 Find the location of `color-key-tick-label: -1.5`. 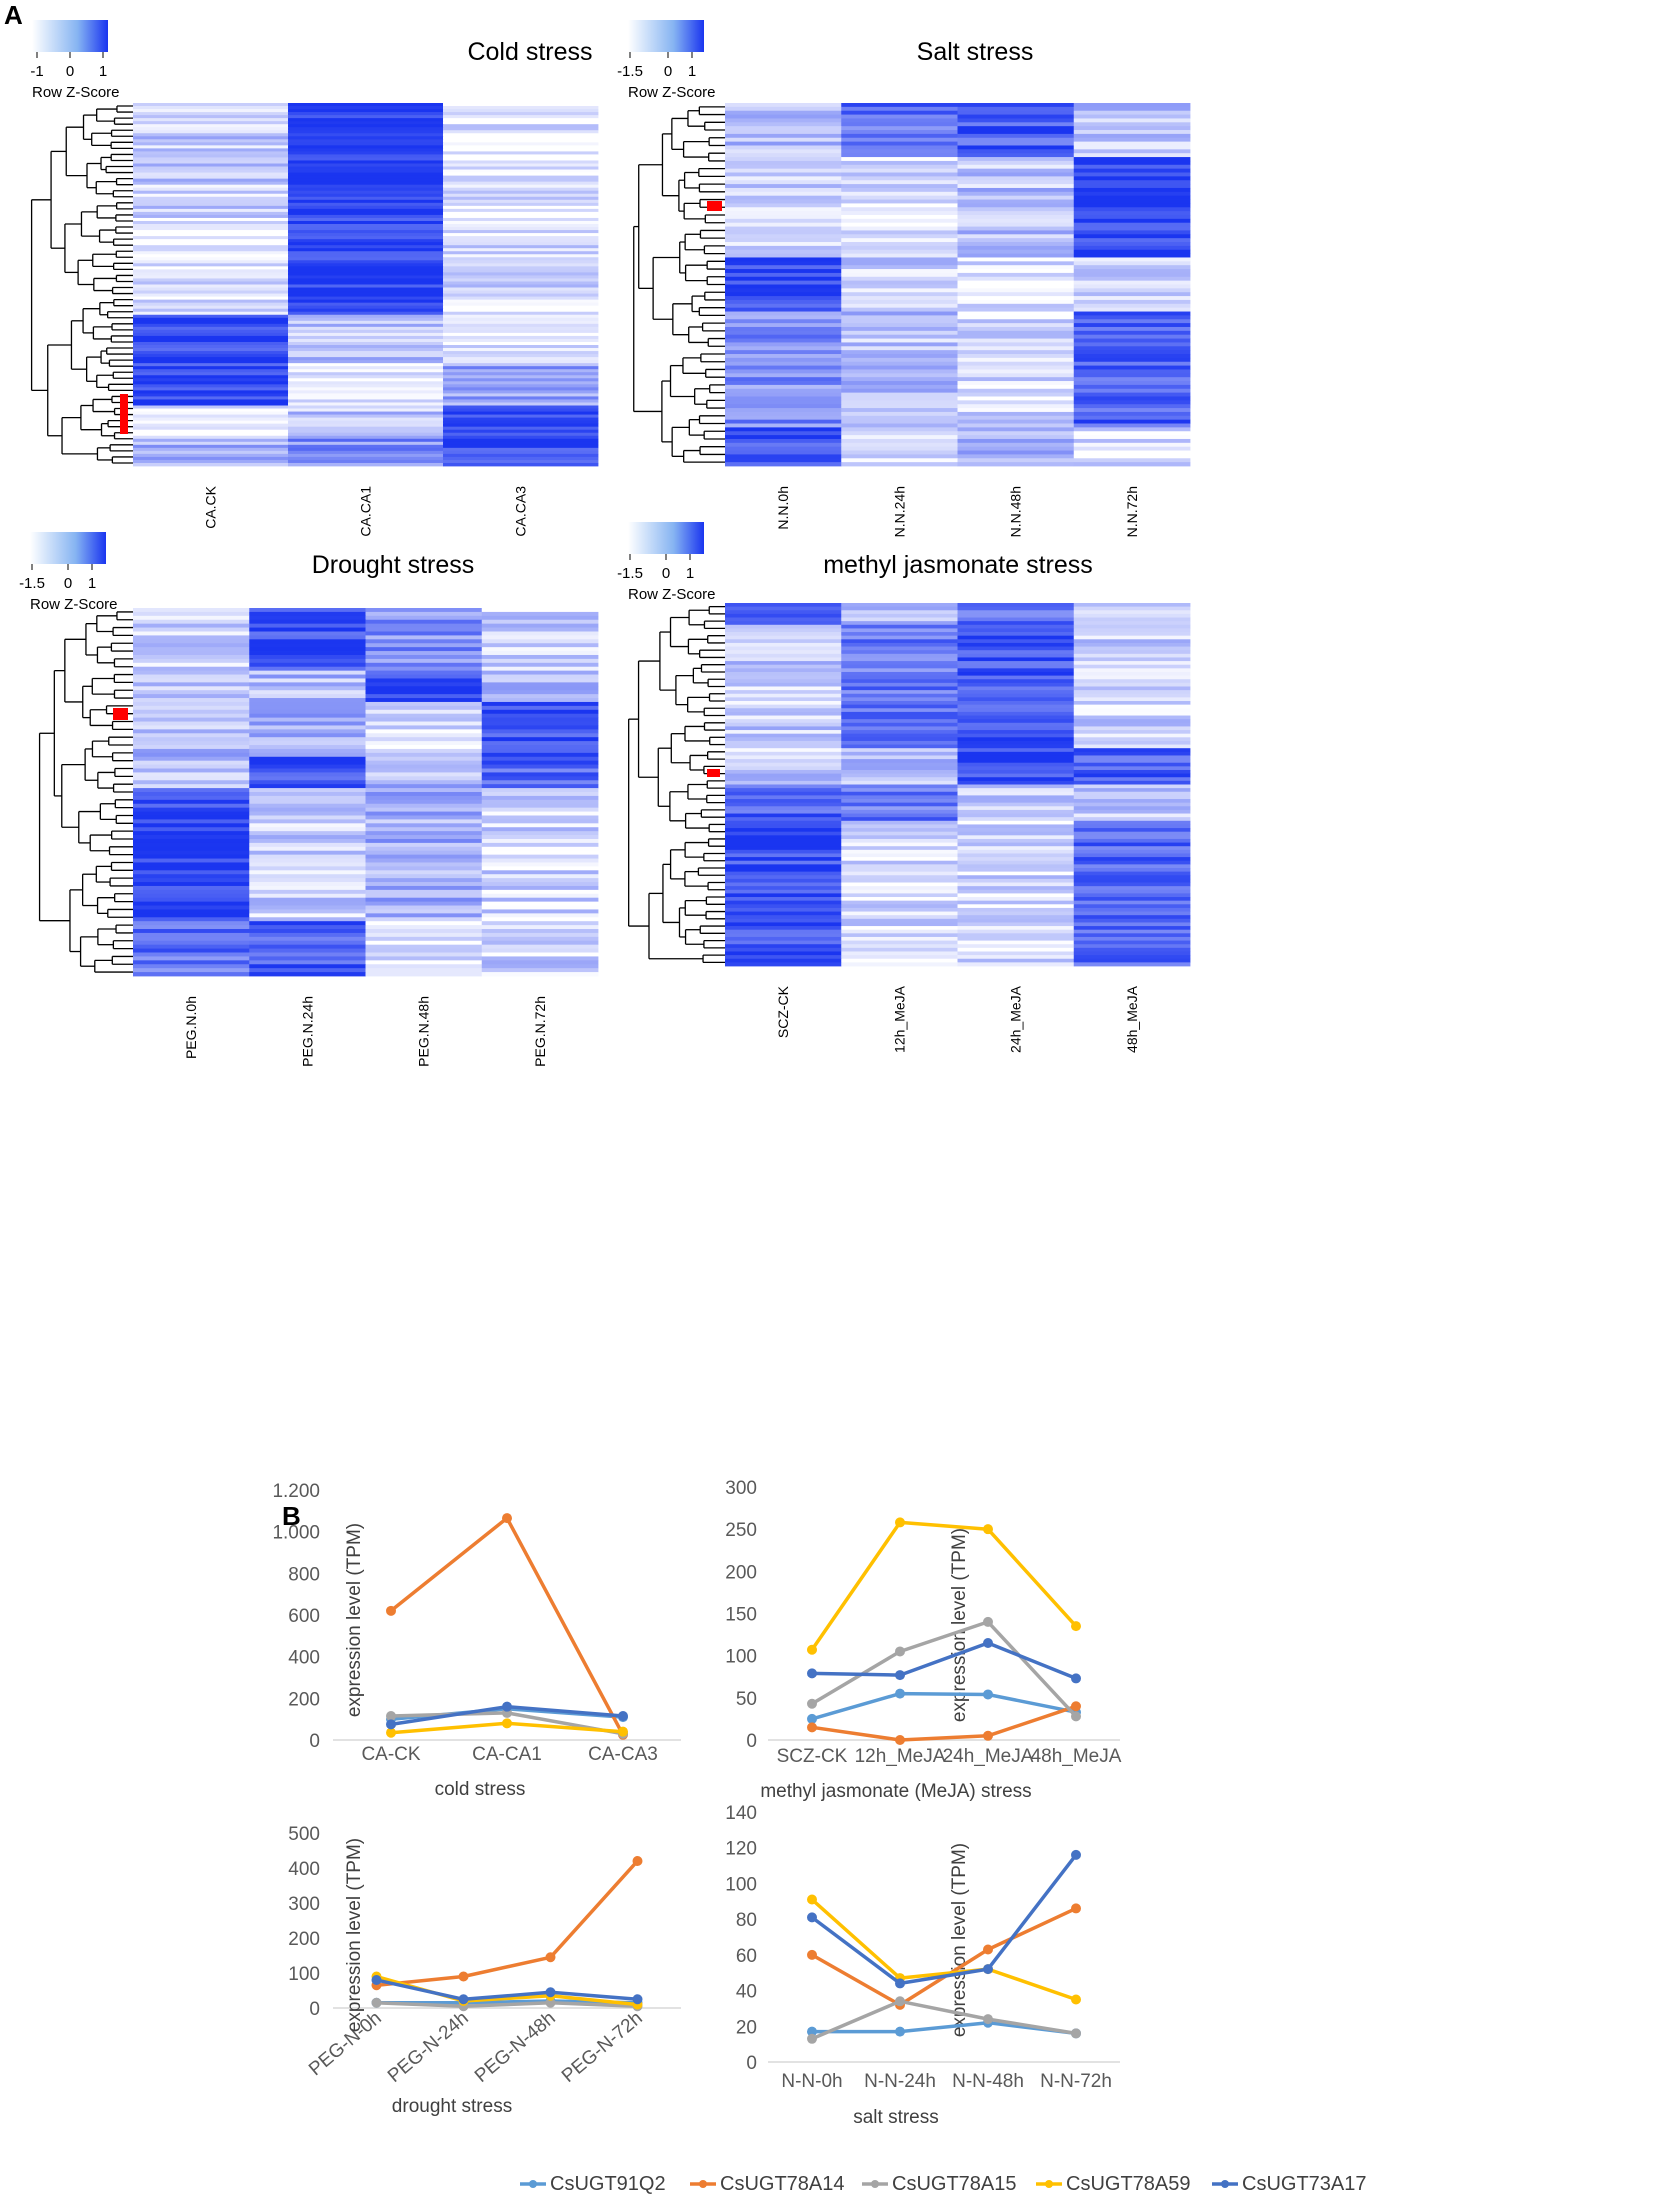

color-key-tick-label: -1.5 is located at coordinates (630, 573).